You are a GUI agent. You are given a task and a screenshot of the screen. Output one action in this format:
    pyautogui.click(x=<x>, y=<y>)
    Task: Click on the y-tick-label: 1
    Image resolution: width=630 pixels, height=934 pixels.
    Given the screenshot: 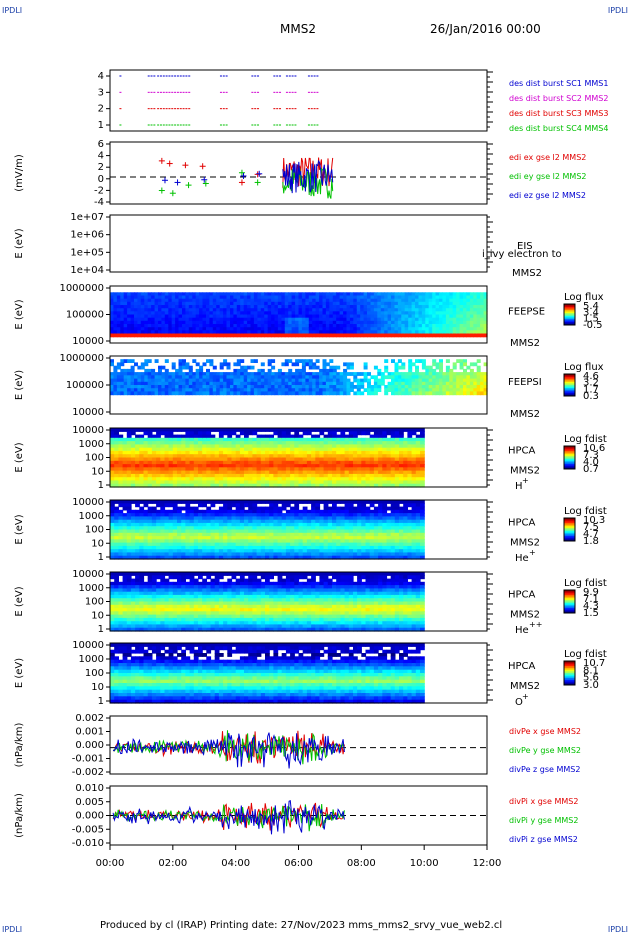 What is the action you would take?
    pyautogui.click(x=101, y=629)
    